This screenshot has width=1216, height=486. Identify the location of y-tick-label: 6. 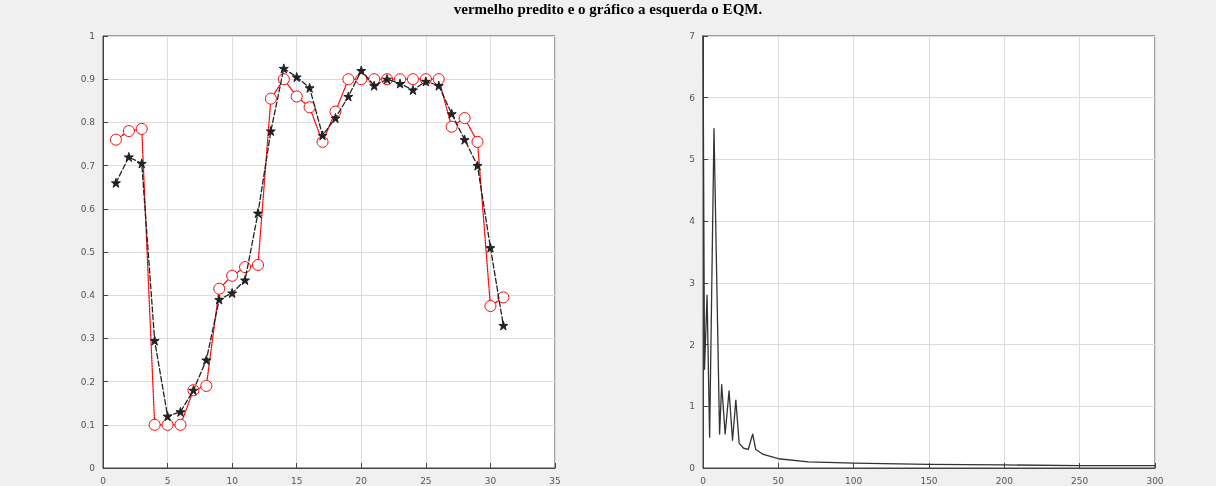
(692, 97).